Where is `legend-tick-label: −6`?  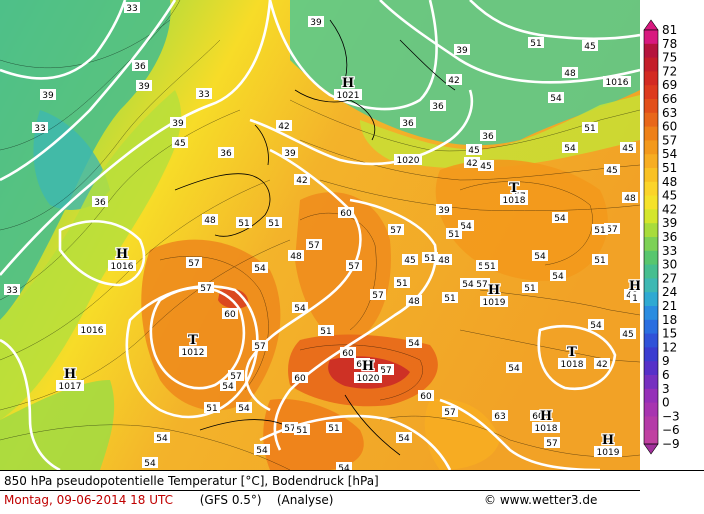 legend-tick-label: −6 is located at coordinates (671, 430).